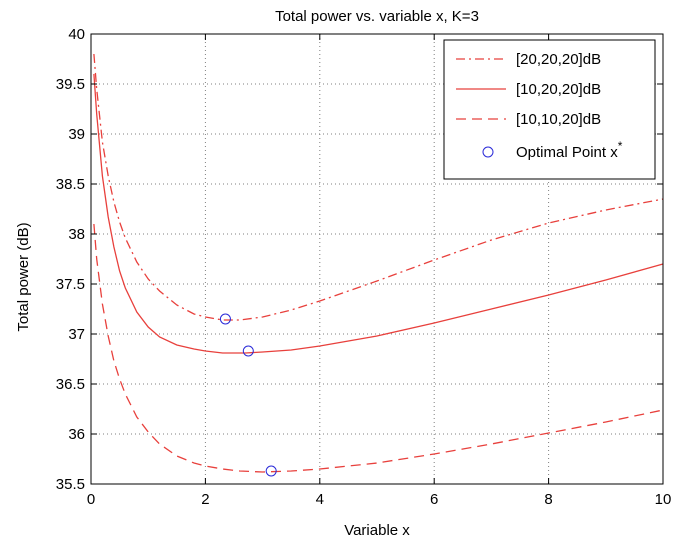 The width and height of the screenshot is (695, 544). Describe the element at coordinates (70, 384) in the screenshot. I see `y-tick-label: 36.5` at that location.